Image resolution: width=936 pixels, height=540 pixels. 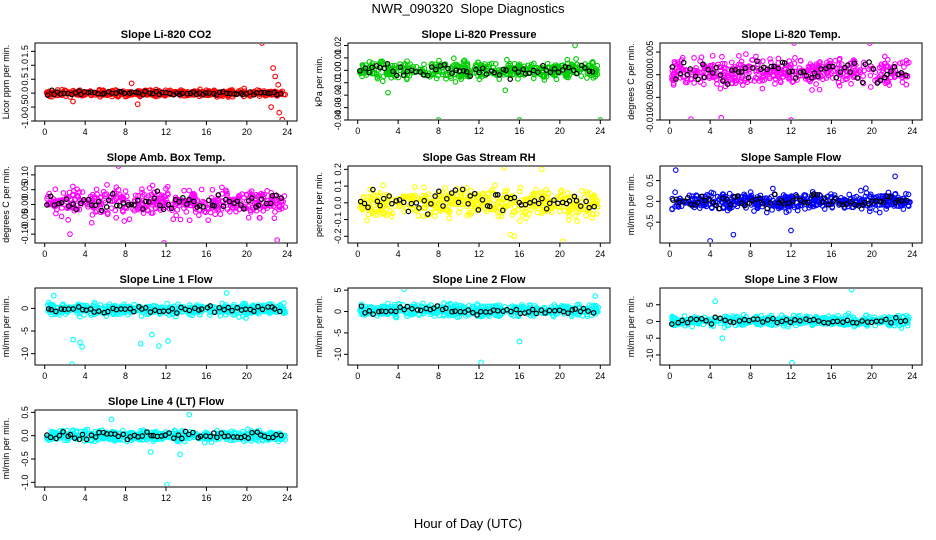 I want to click on panel-title: Slope Gas Stream RH, so click(x=478, y=158).